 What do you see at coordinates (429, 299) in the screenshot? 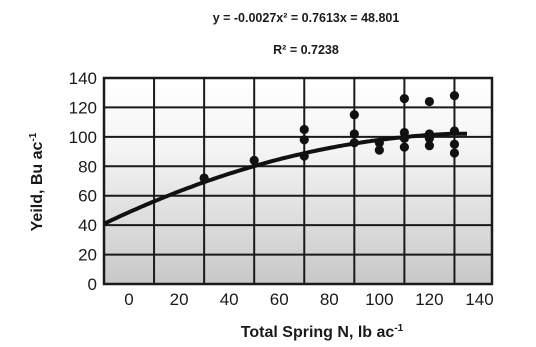
I see `x-tick-label: 120` at bounding box center [429, 299].